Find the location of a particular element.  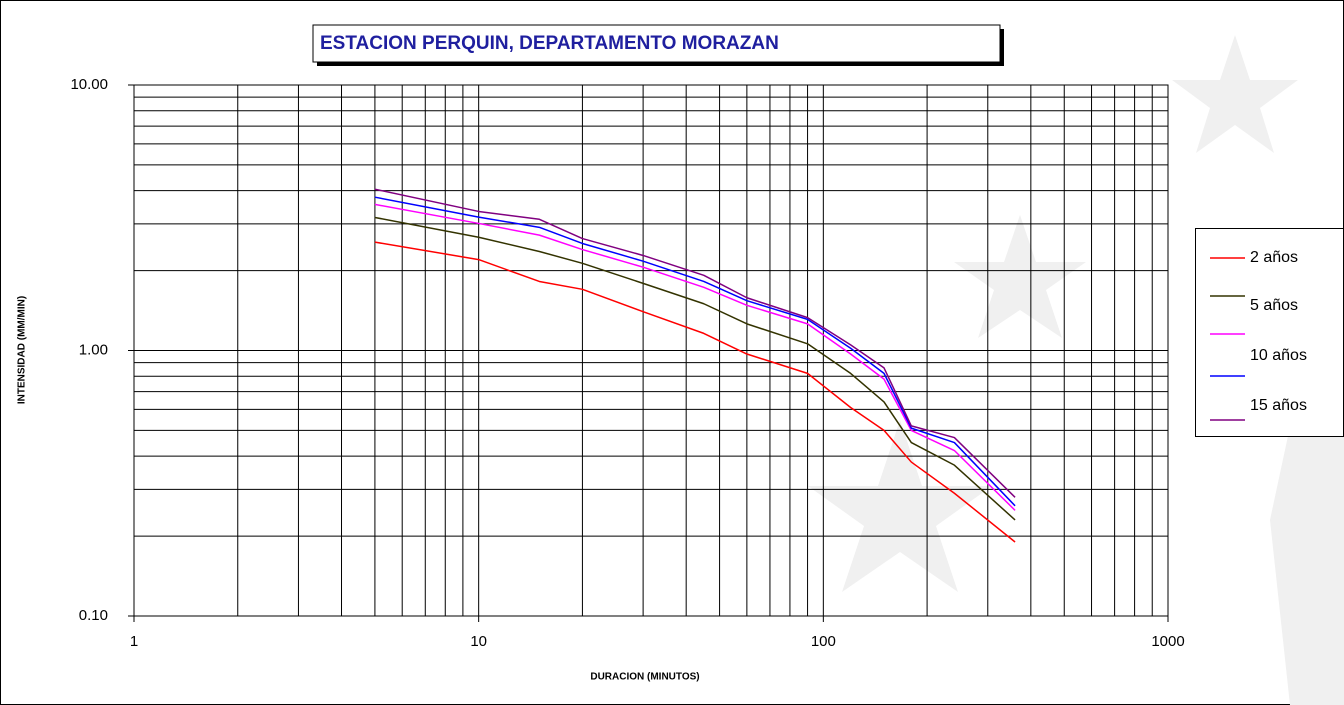

legend-label: 10 años is located at coordinates (1278, 355).